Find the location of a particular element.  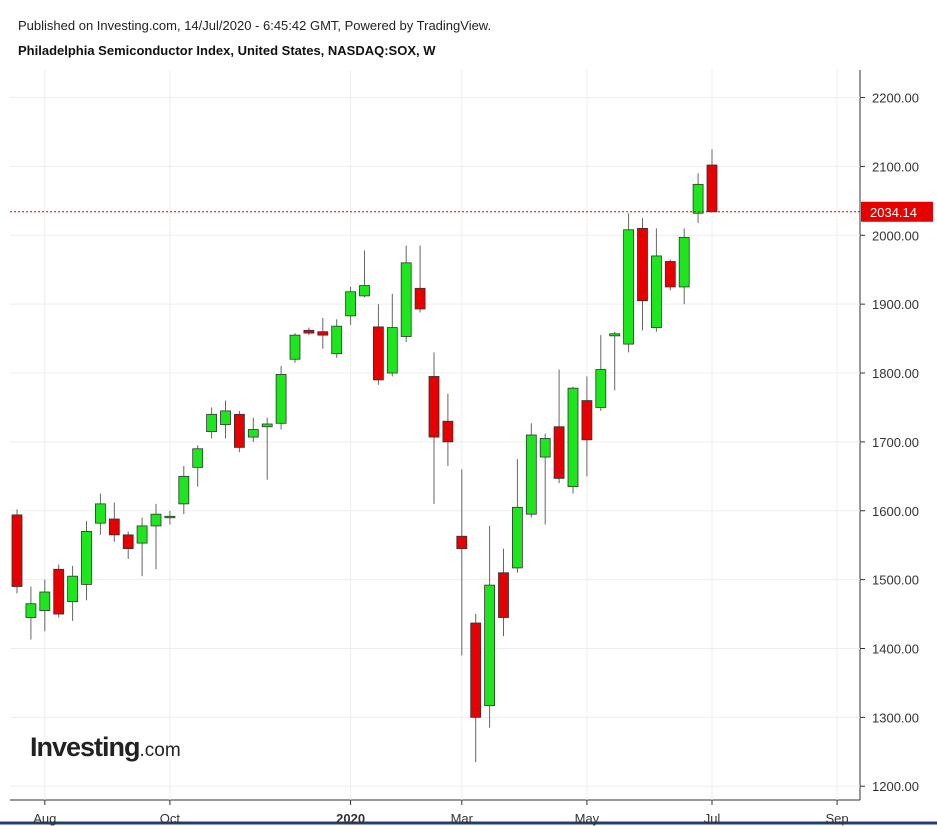

y-tick-label: 1200.00 is located at coordinates (895, 786).